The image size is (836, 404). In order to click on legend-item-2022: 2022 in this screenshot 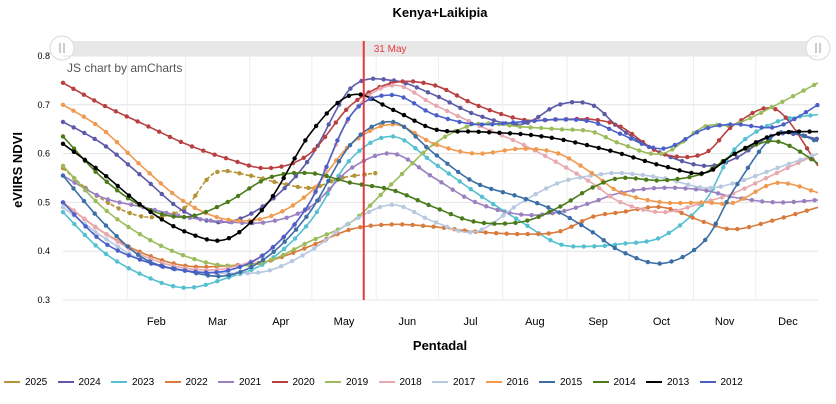, I will do `click(186, 382)`.